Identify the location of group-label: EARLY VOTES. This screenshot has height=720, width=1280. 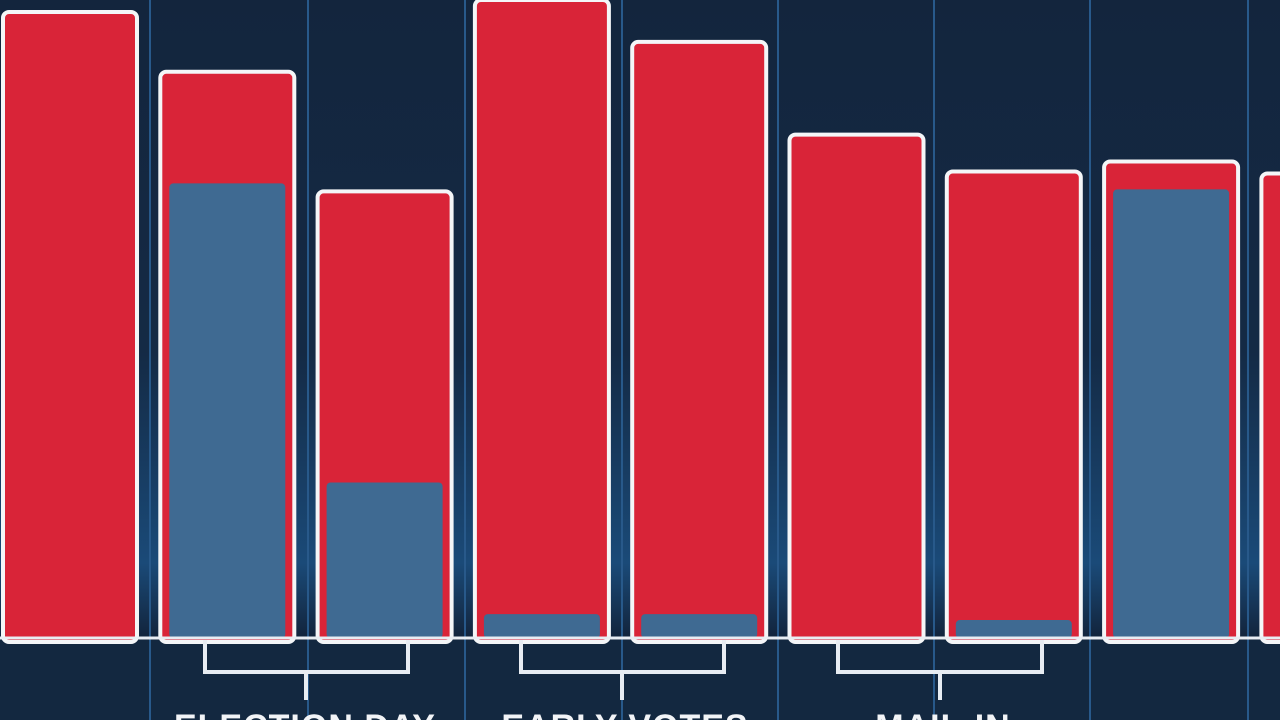
(624, 714).